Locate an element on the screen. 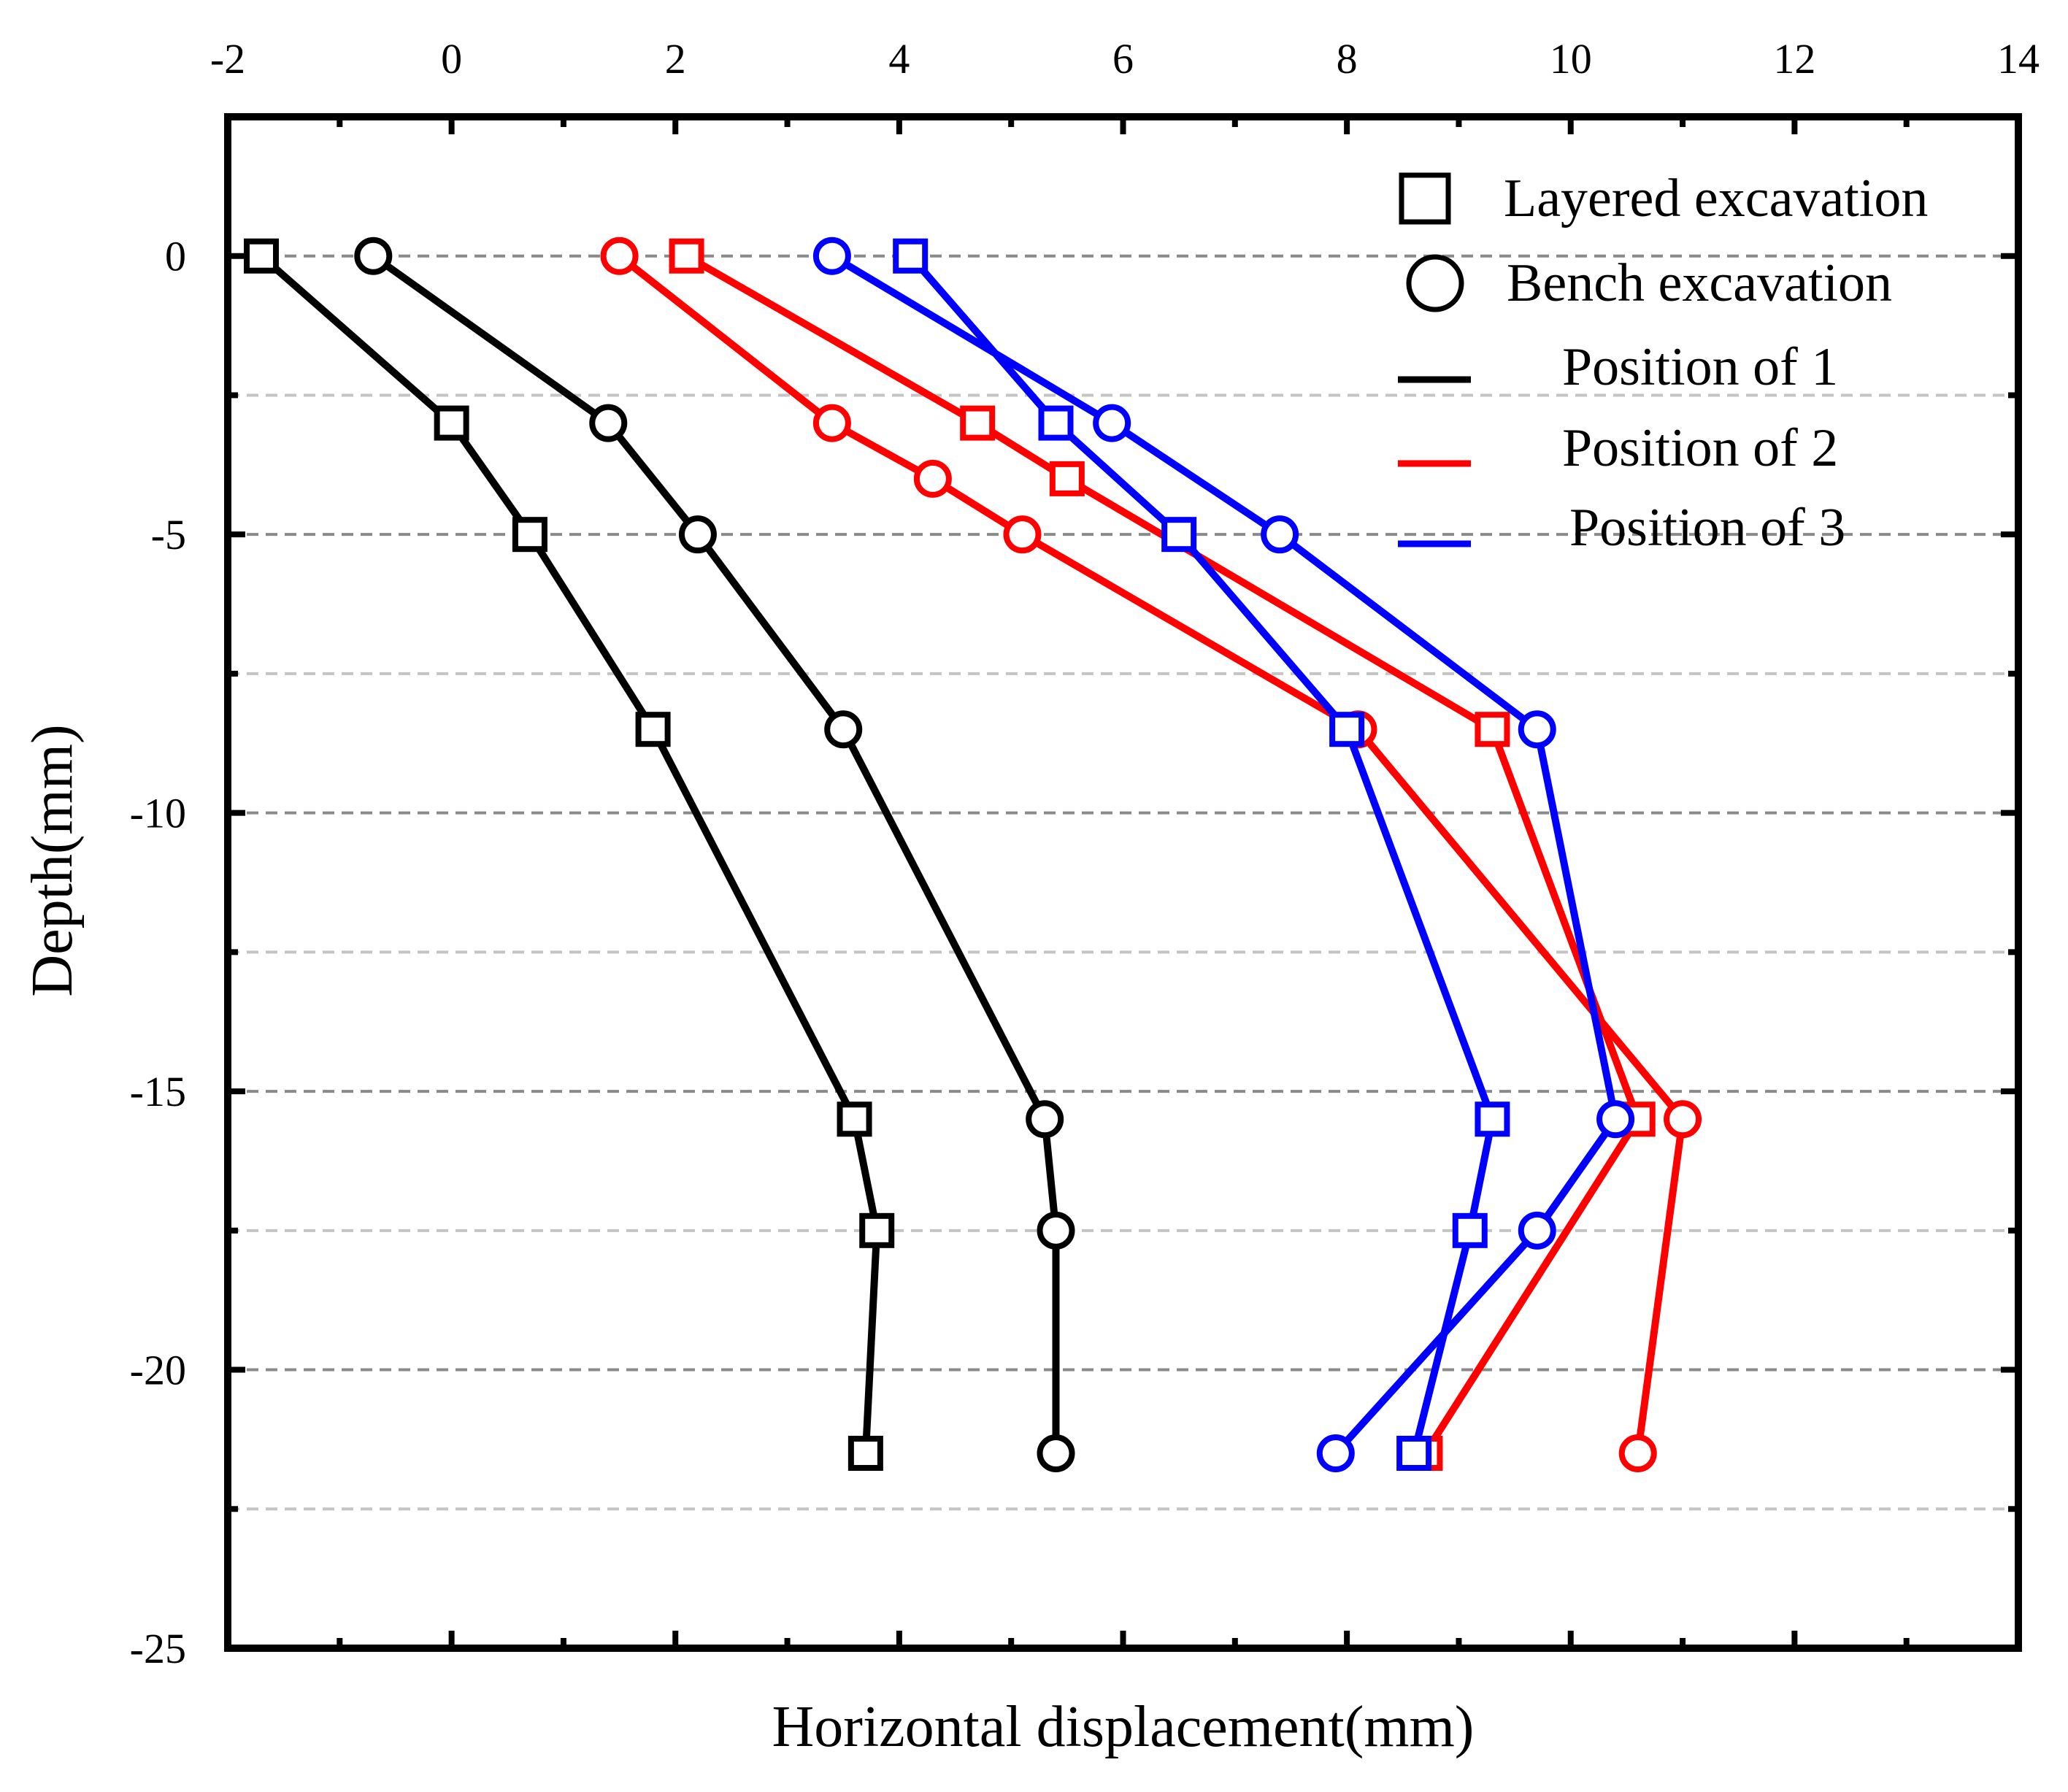  x-tick-label: 8 is located at coordinates (1347, 58).